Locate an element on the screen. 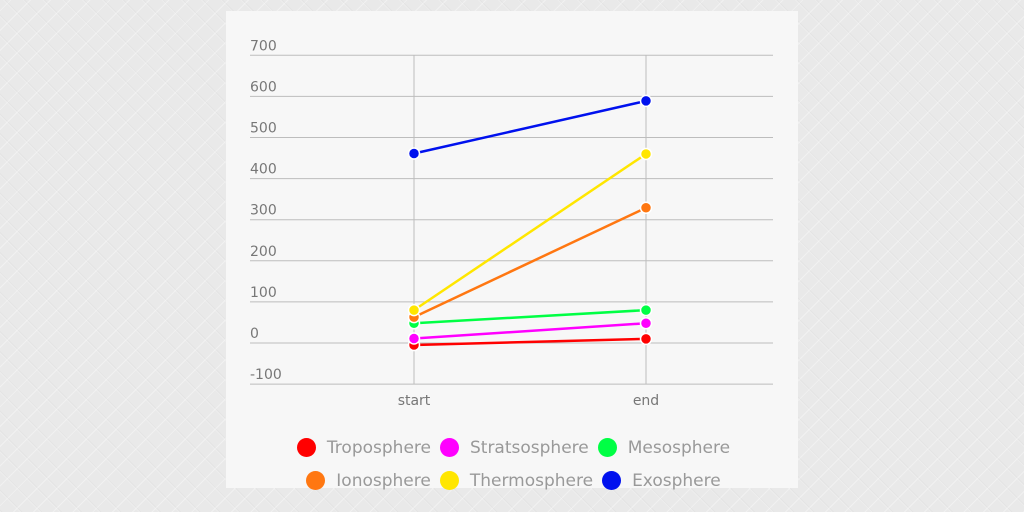 This screenshot has width=1024, height=512. x-tick-label: end is located at coordinates (646, 401).